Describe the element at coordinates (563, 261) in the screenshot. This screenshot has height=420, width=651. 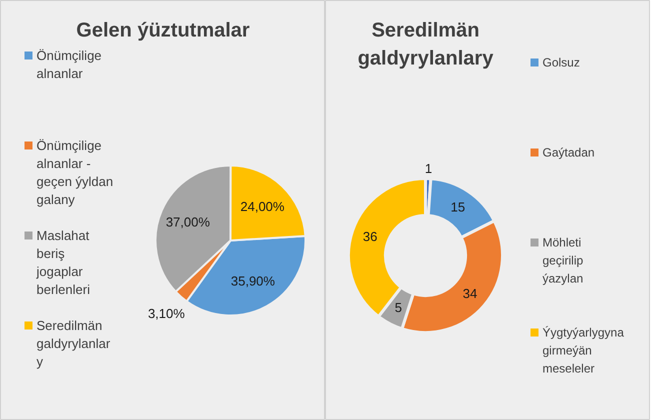
I see `legend-label: Möhleti geçirilip ýazylan` at that location.